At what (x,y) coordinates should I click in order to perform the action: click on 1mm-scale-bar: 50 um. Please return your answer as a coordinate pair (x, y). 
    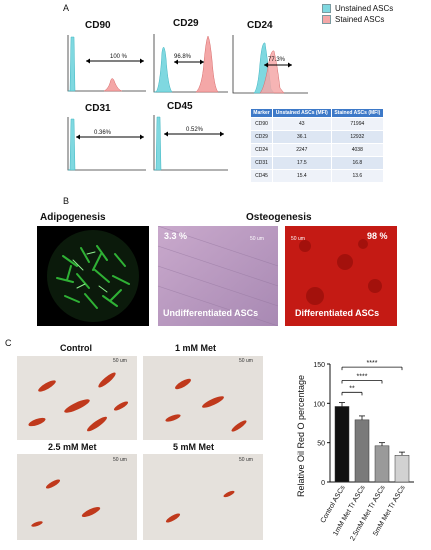
    Looking at the image, I should click on (246, 361).